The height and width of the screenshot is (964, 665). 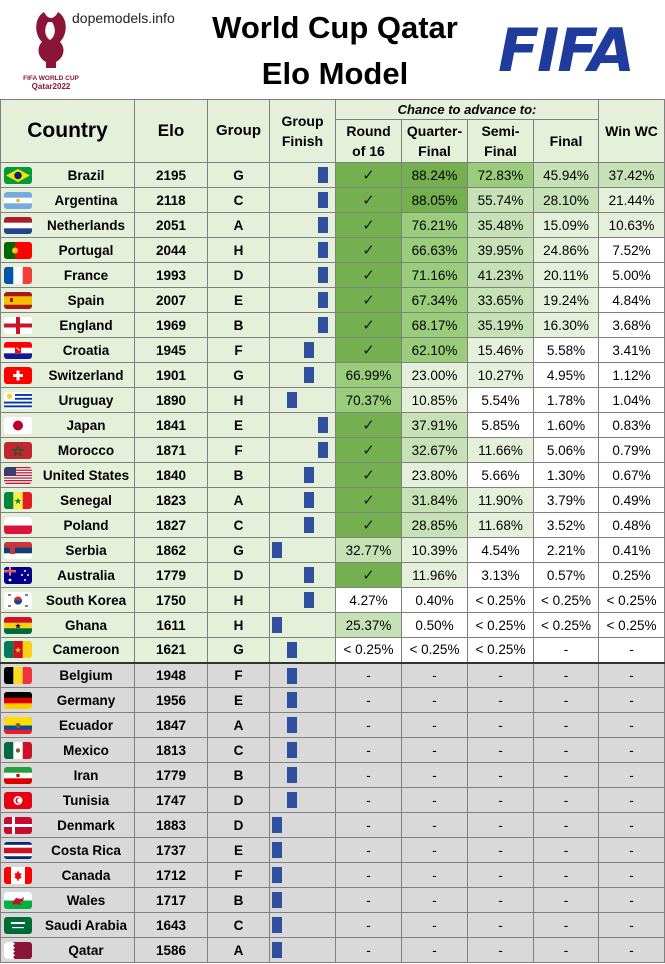 What do you see at coordinates (238, 825) in the screenshot?
I see `group-cell: D` at bounding box center [238, 825].